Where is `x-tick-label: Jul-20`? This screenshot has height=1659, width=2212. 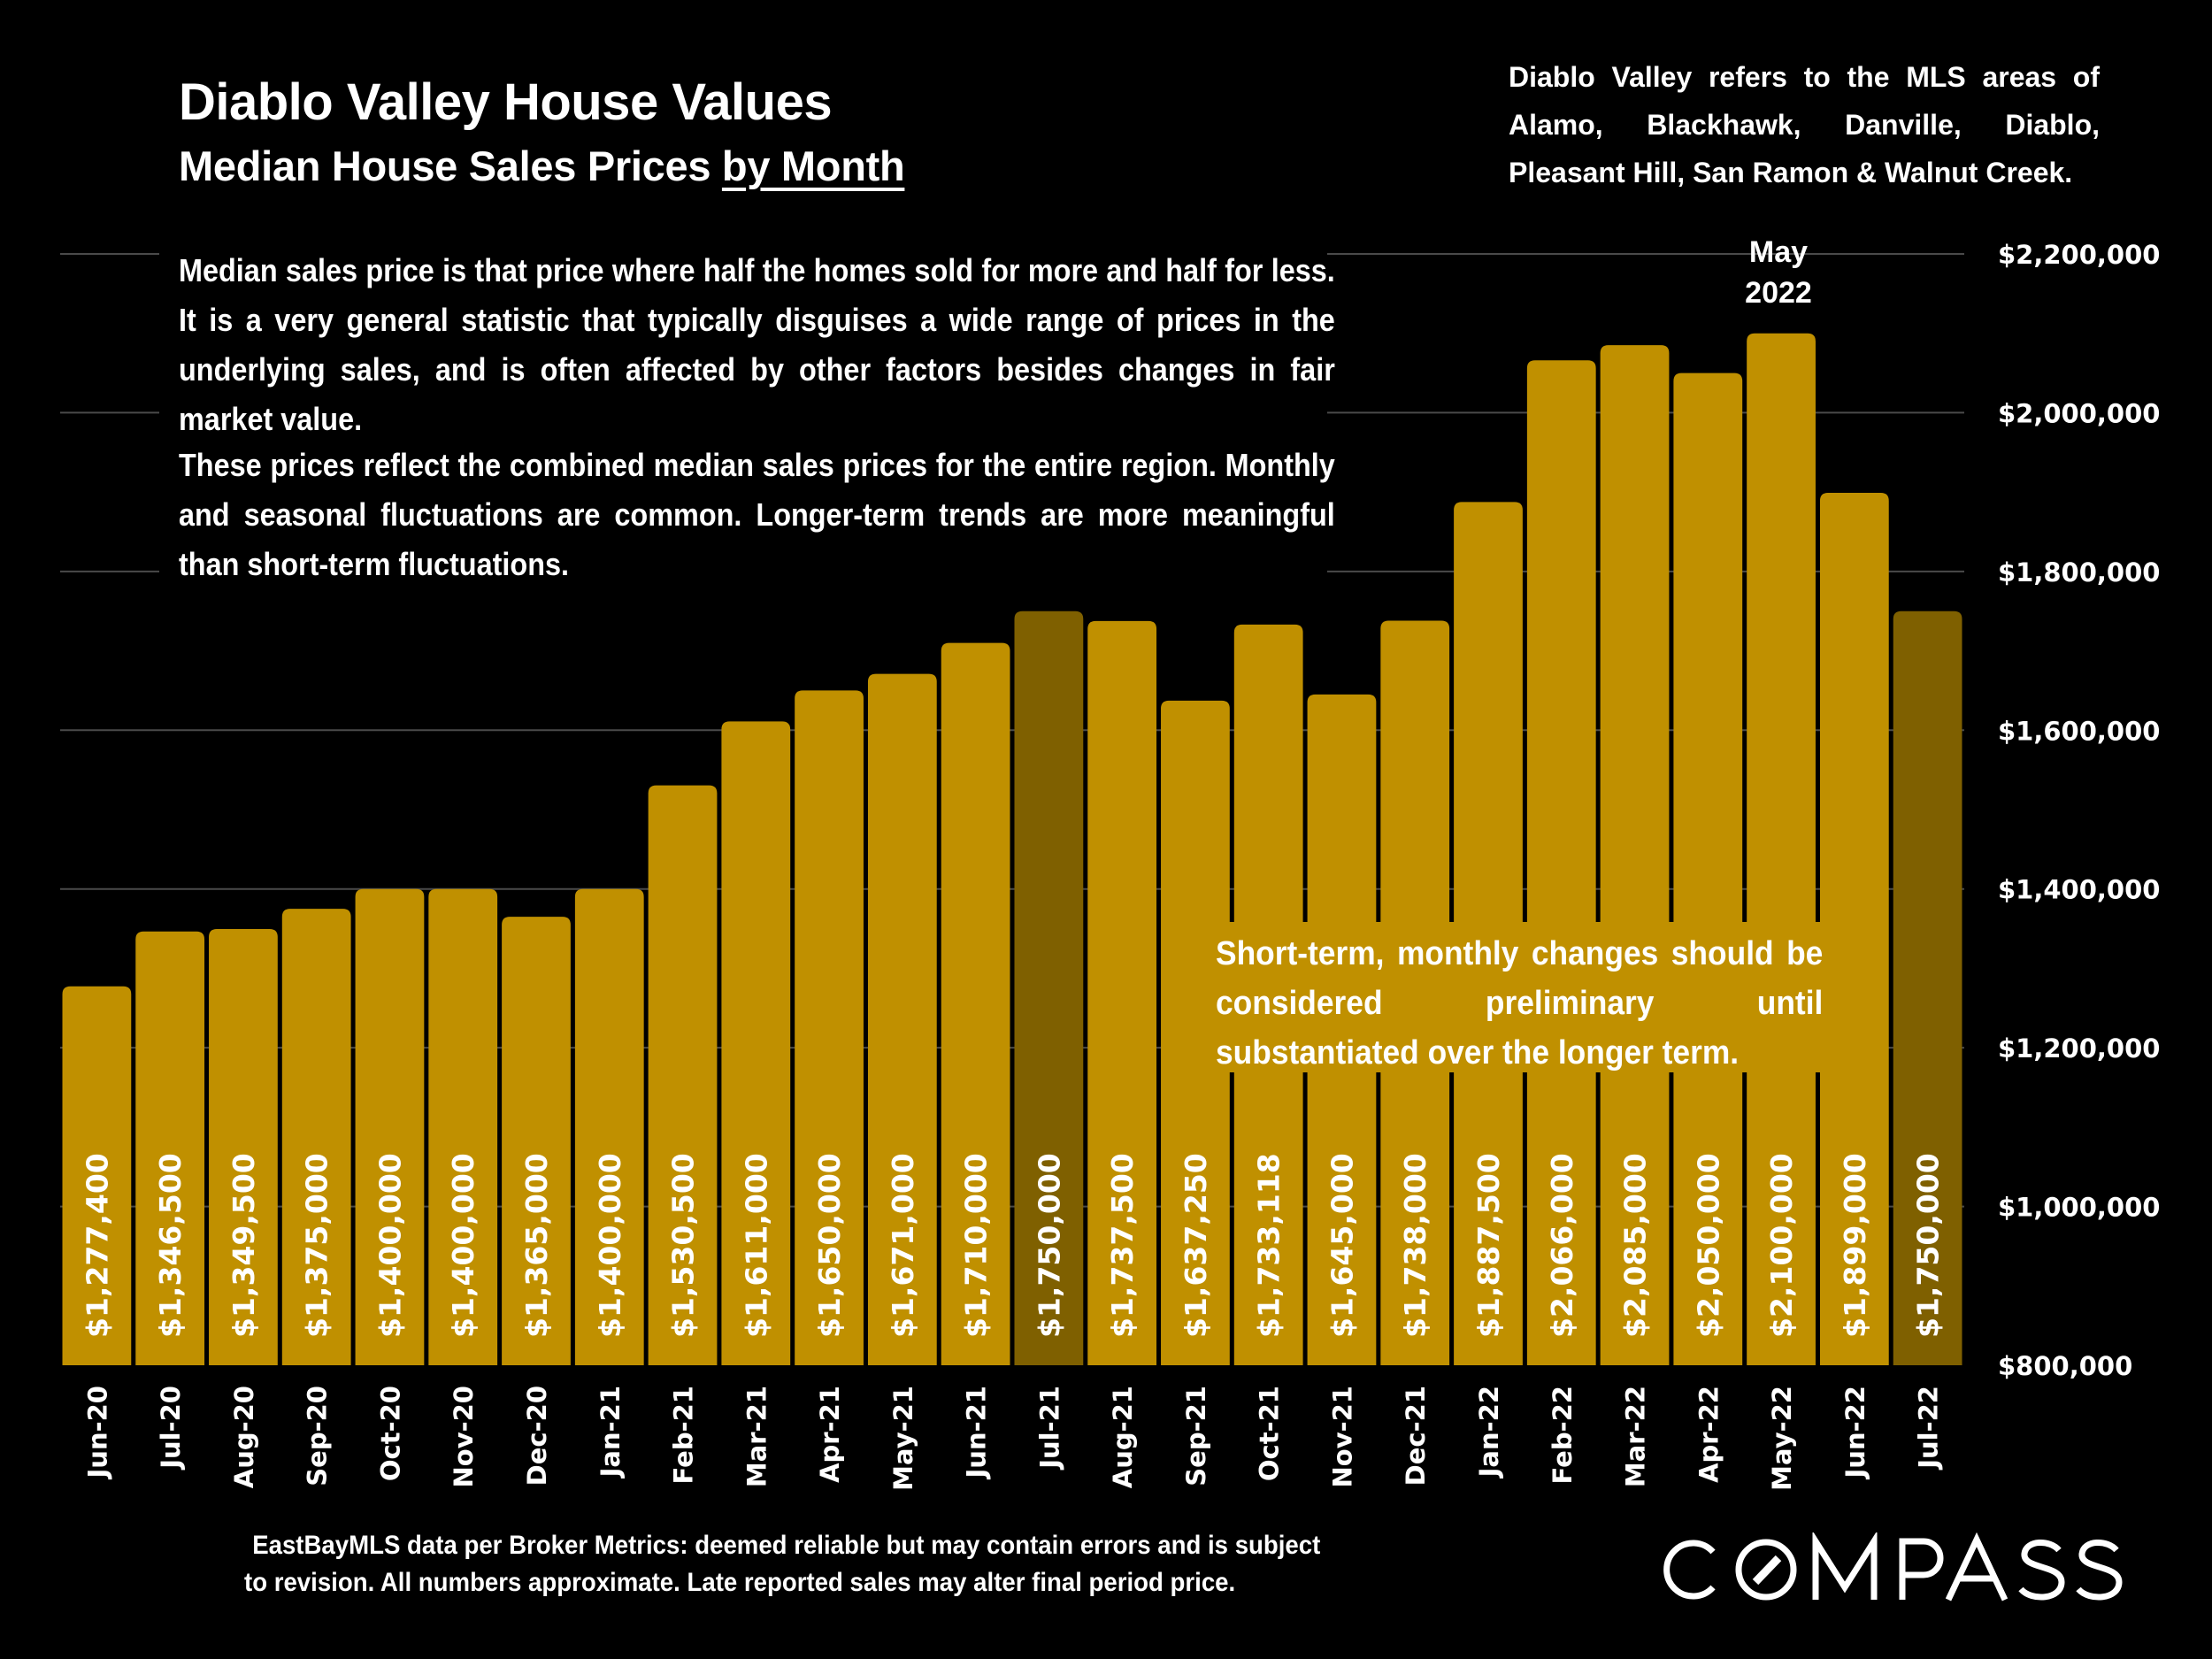 x-tick-label: Jul-20 is located at coordinates (171, 1428).